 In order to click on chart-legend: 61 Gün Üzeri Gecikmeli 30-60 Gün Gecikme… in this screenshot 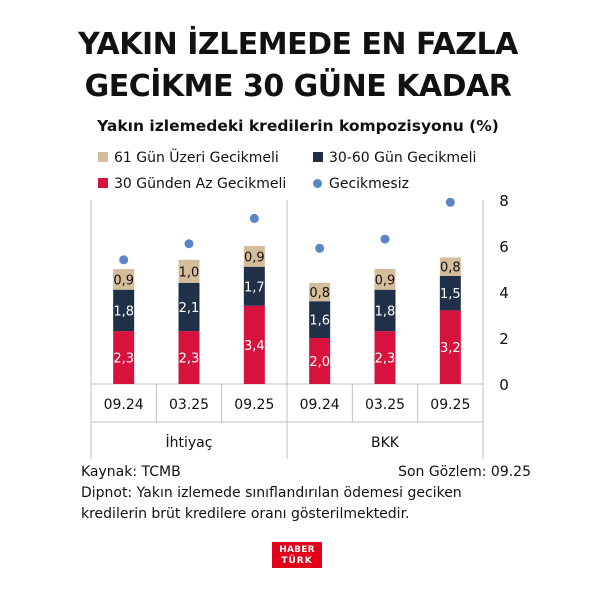, I will do `click(308, 174)`.